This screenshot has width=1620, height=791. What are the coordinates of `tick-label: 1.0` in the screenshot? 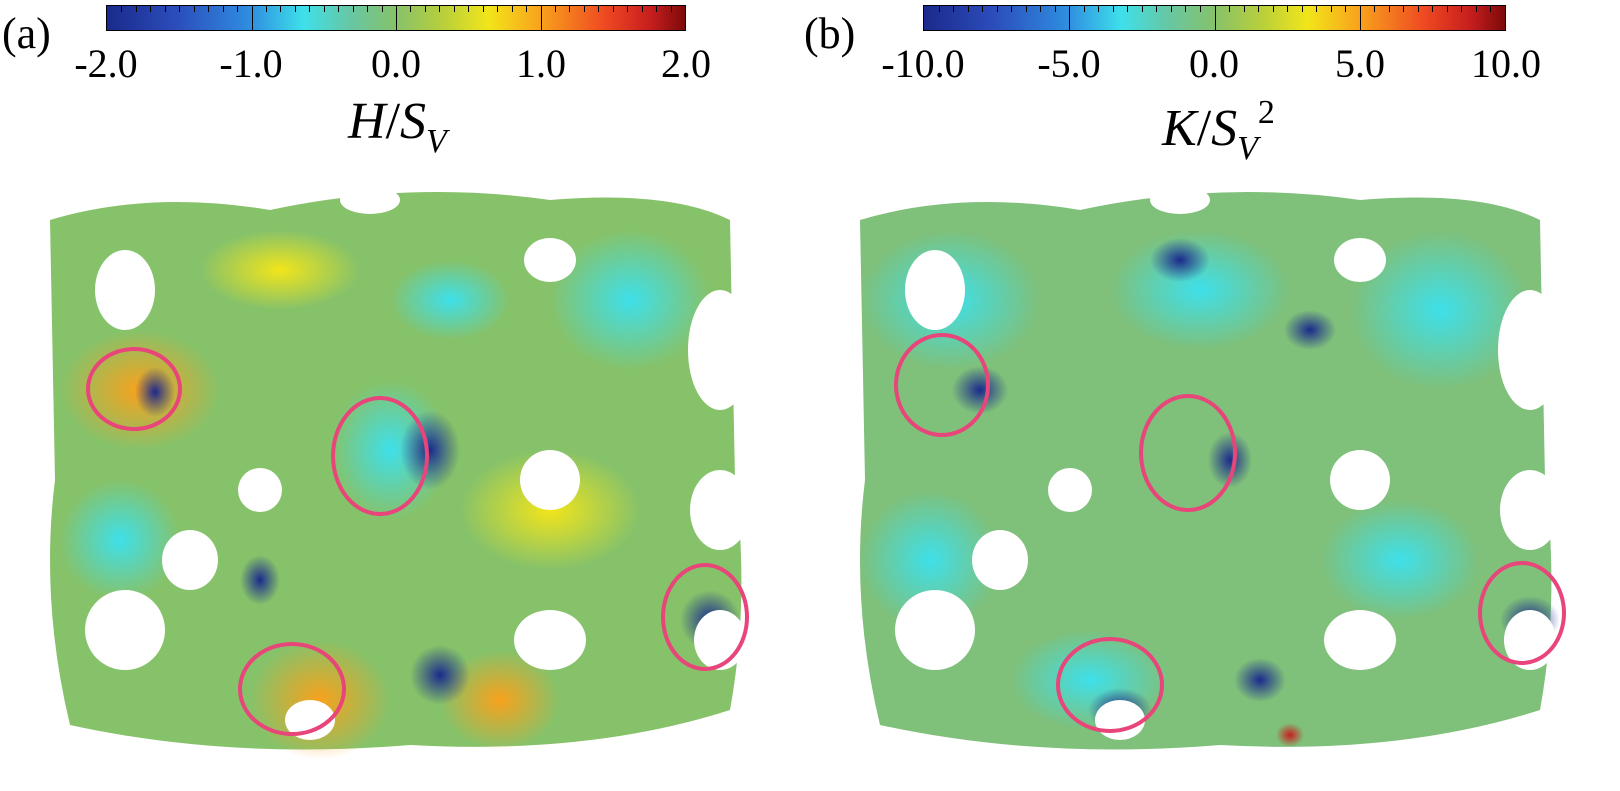 It's located at (541, 63).